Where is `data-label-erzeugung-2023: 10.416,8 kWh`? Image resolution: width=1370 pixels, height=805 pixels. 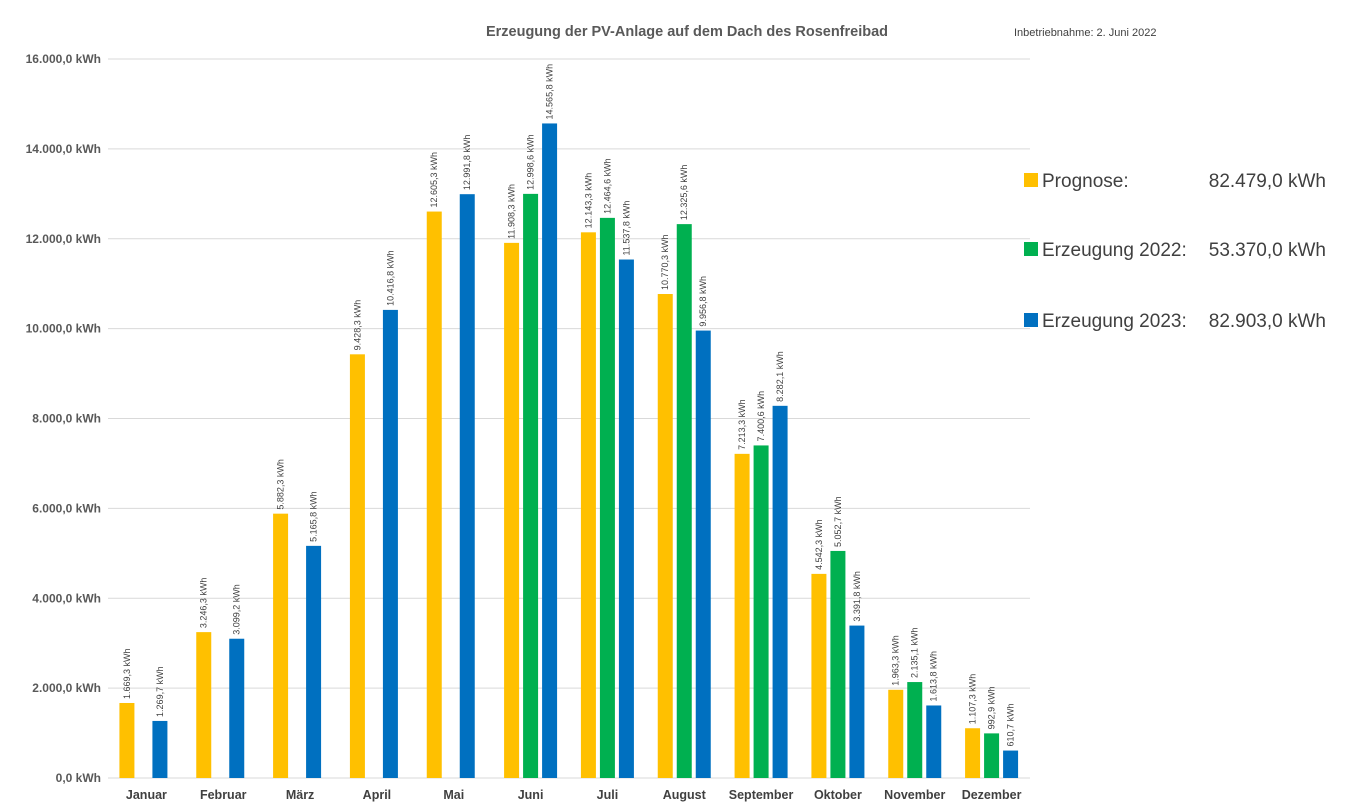 data-label-erzeugung-2023: 10.416,8 kWh is located at coordinates (390, 278).